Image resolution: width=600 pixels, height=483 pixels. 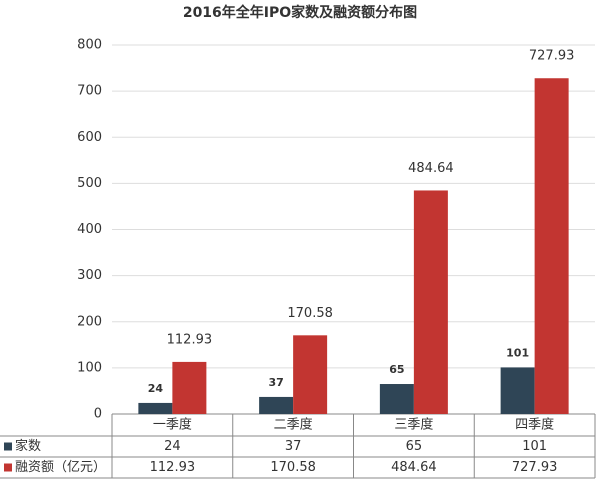 What do you see at coordinates (431, 168) in the screenshot?
I see `data-label: 484.64` at bounding box center [431, 168].